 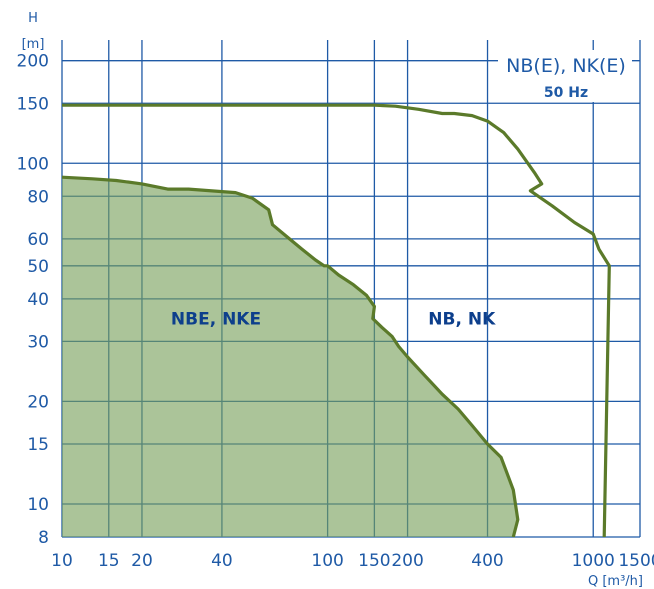 I want to click on y-tick-100: 100, so click(x=33, y=164).